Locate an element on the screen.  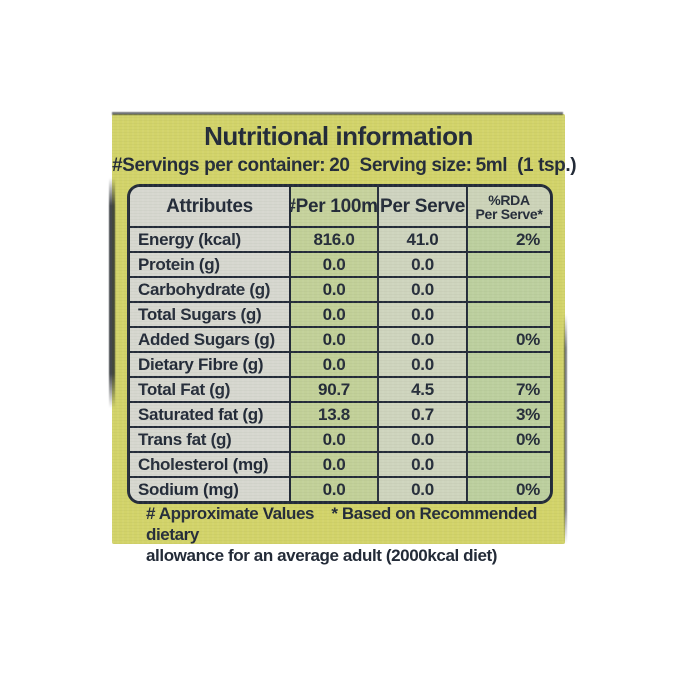
table-row: Total Fat (g) 90.7 4.5 7% is located at coordinates (340, 388).